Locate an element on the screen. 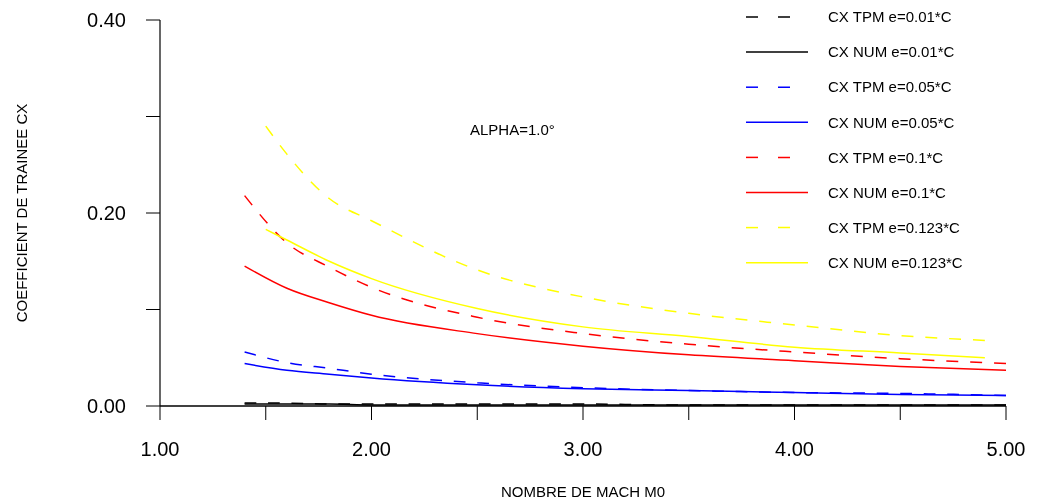  y-tick-label: 0.20 is located at coordinates (106, 213).